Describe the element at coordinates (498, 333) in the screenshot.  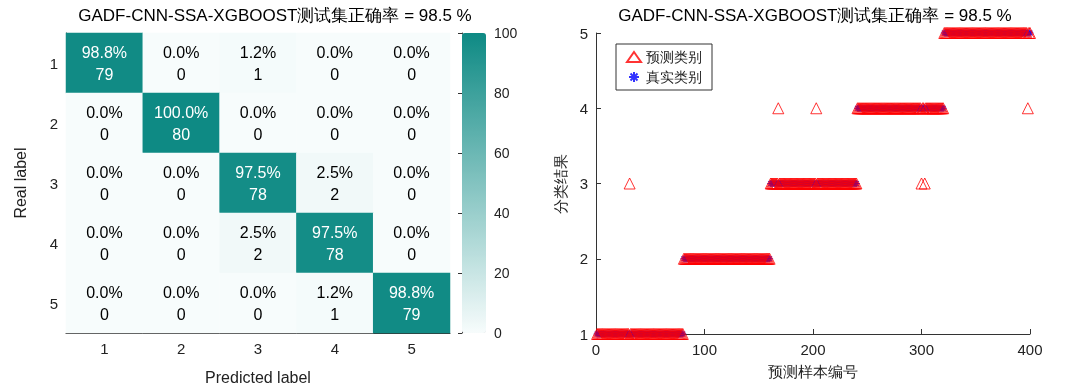
I see `color-bar-label: 0` at that location.